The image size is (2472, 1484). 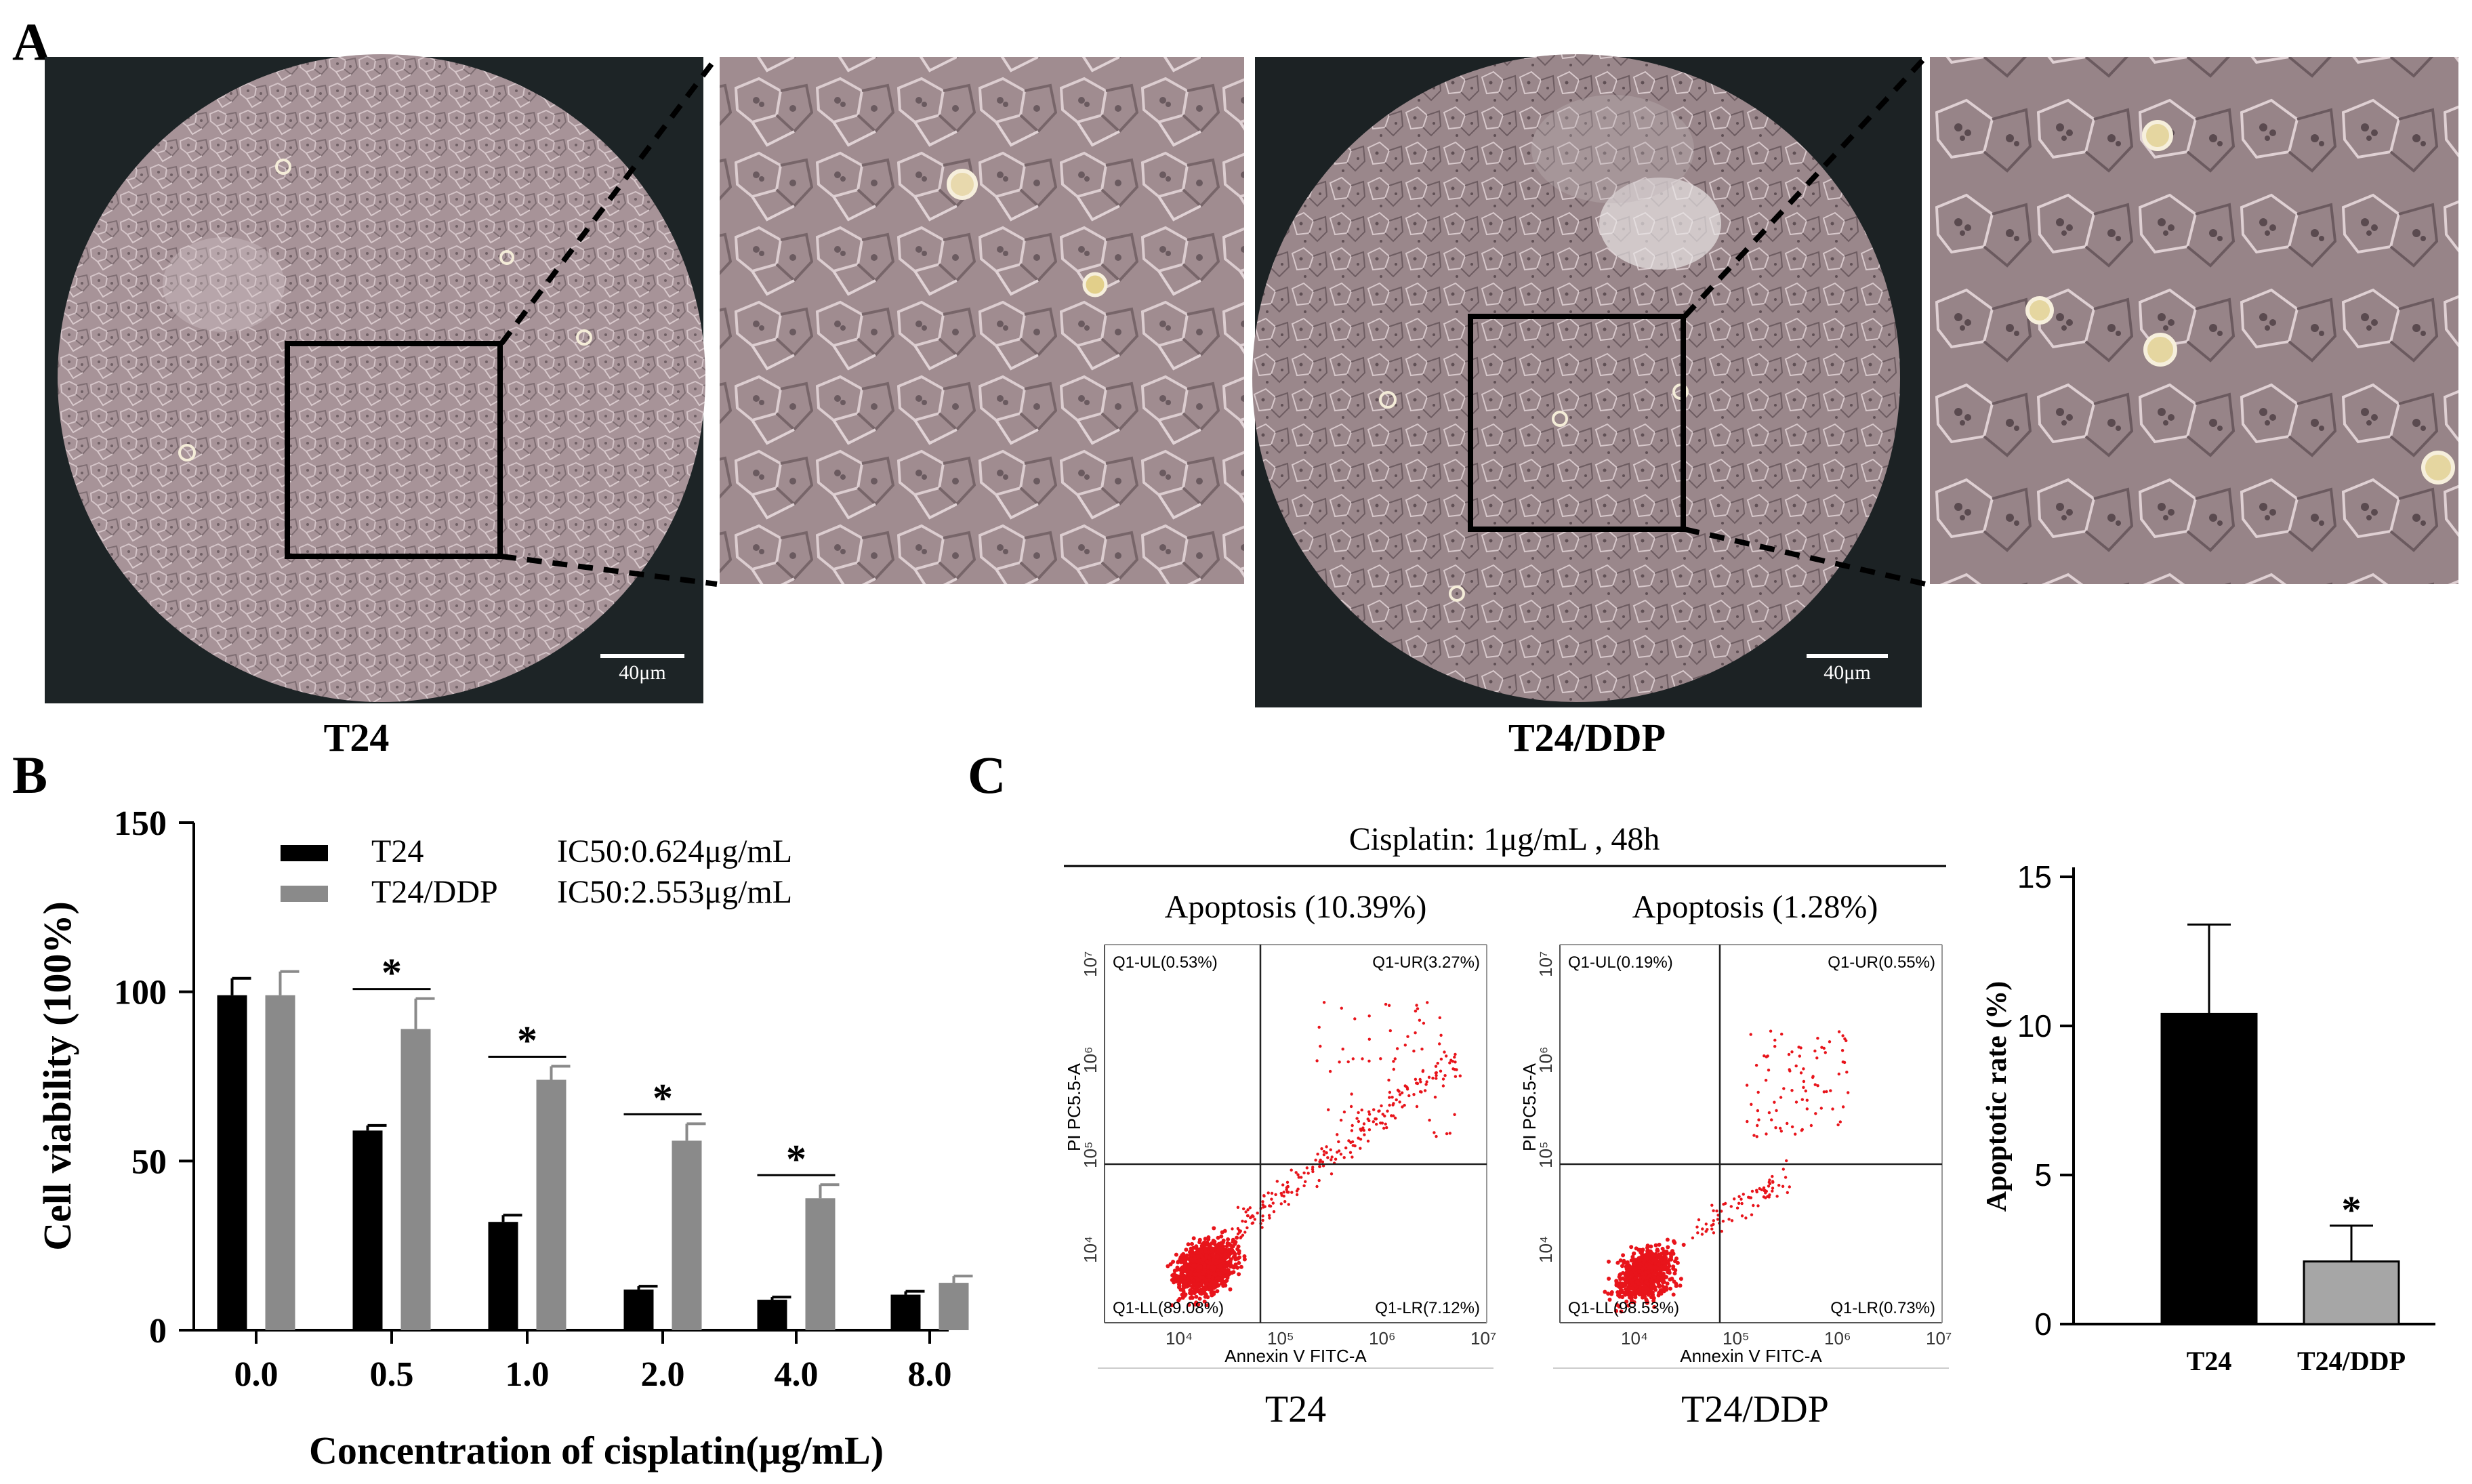 I want to click on apoptotic-rate-chart: 0 5 10 15 T24 T24/DDP * Apoptotic rate (%), so click(x=2208, y=1117).